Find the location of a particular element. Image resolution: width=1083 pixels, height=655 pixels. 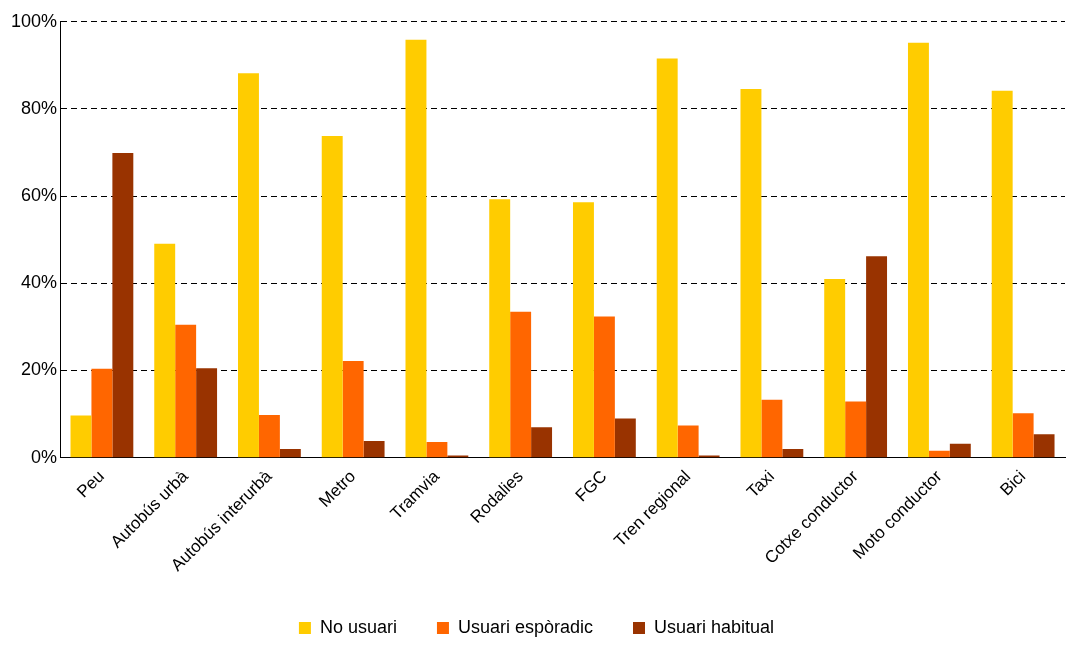

x-tick-label: Peu is located at coordinates (91, 484).